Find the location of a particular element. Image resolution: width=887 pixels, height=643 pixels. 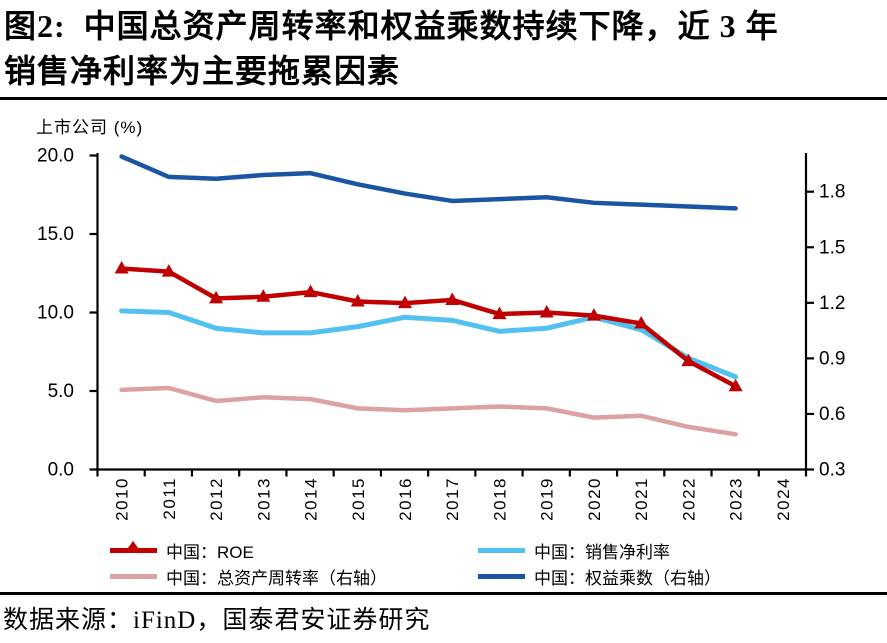

divider-top is located at coordinates (443, 98).